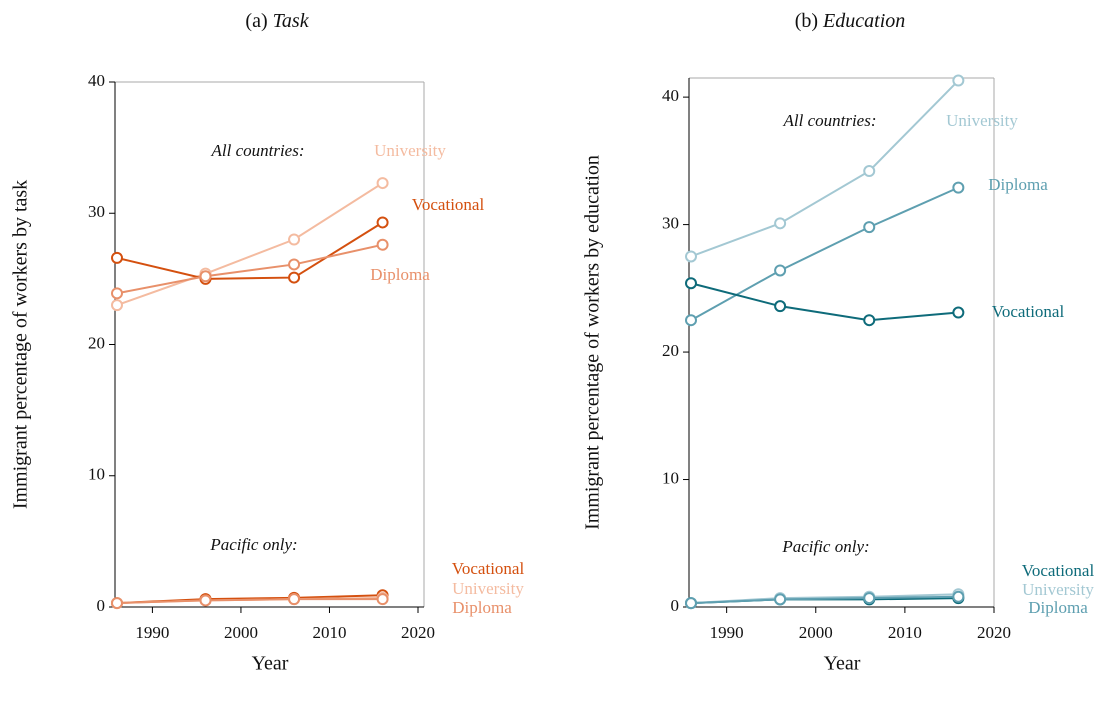 The width and height of the screenshot is (1110, 704). What do you see at coordinates (806, 21) in the screenshot?
I see `panel-label: (b)` at bounding box center [806, 21].